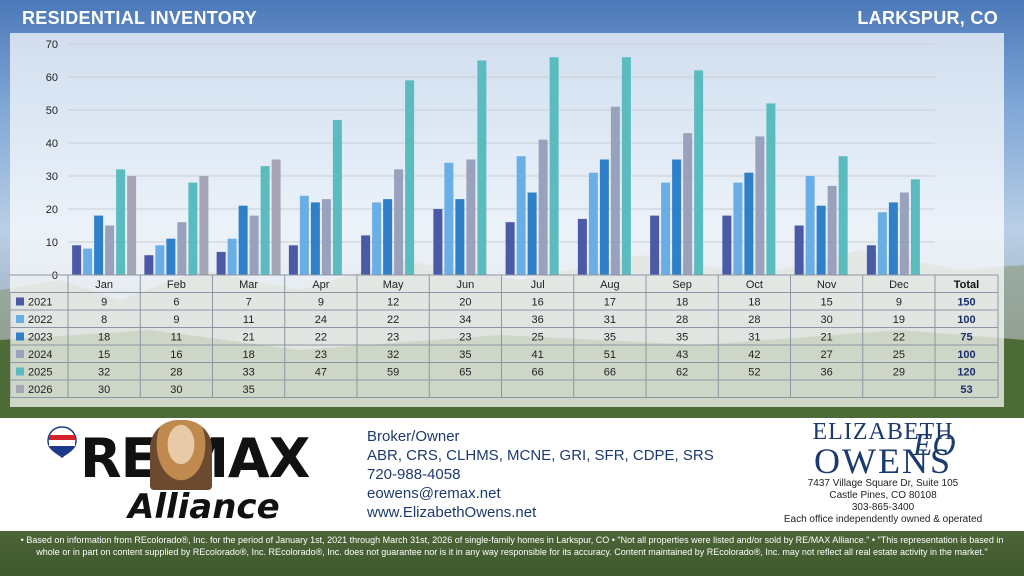 Image resolution: width=1024 pixels, height=576 pixels. I want to click on bar-2024-jun, so click(471, 217).